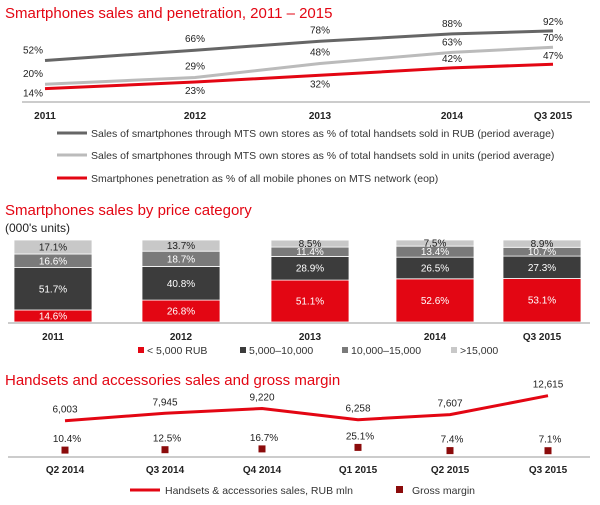 Image resolution: width=600 pixels, height=505 pixels. I want to click on bar-segment-under-5000-2013, so click(310, 301).